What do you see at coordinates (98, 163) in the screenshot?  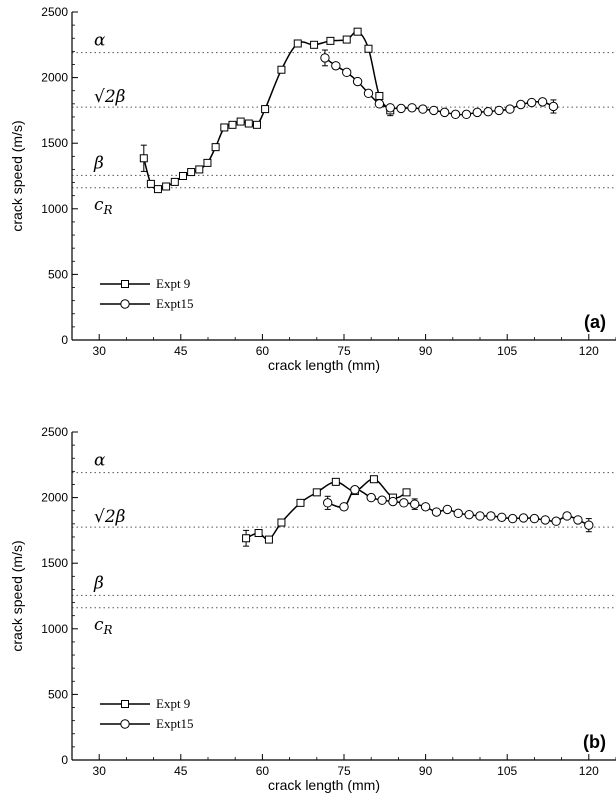 I see `reference-label: β` at bounding box center [98, 163].